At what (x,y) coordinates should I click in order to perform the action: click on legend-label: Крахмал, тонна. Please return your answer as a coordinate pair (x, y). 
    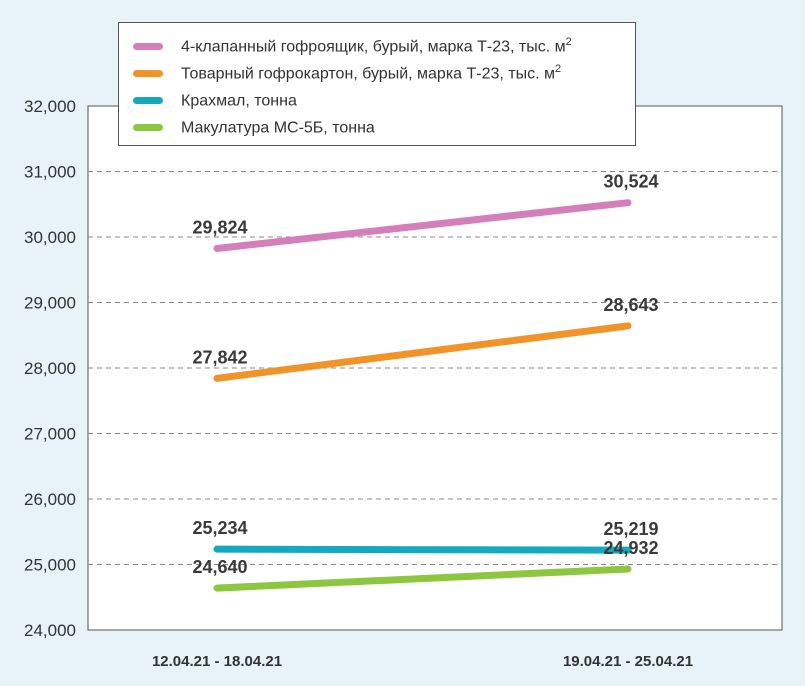
    Looking at the image, I should click on (239, 101).